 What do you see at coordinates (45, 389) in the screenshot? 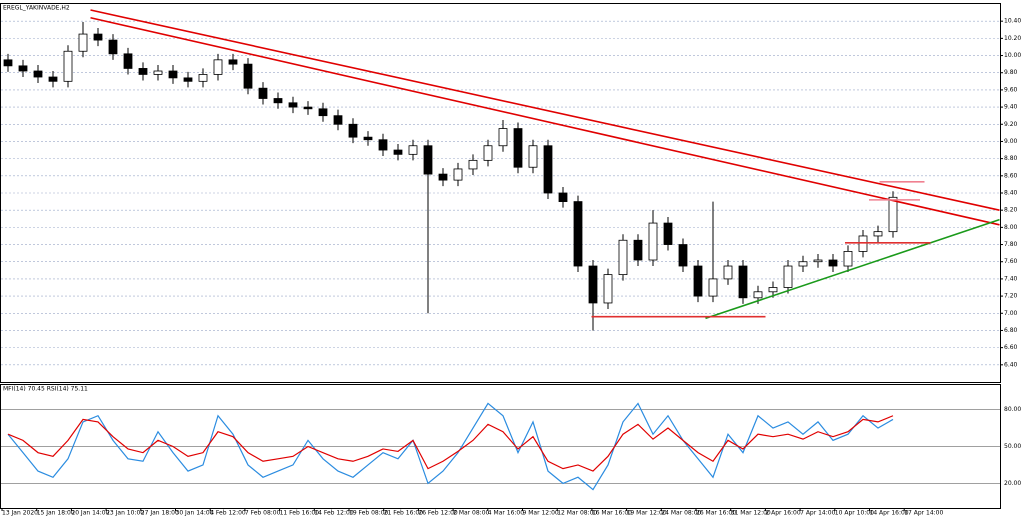
I see `indicator-label: MFI(14) 70.45 RSI(14) 75.11` at bounding box center [45, 389].